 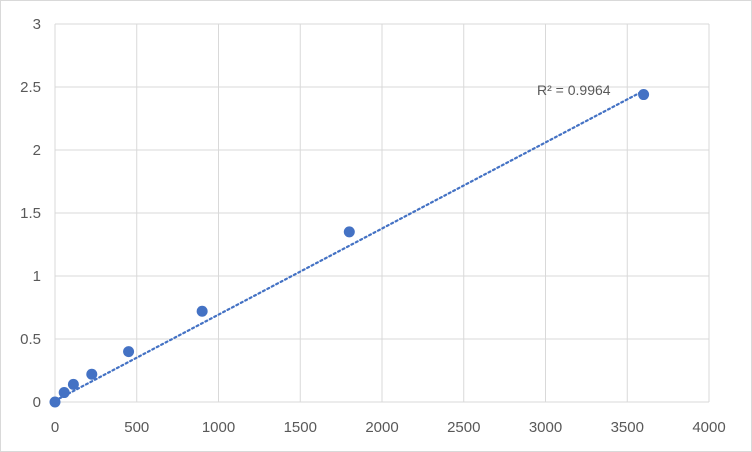 I want to click on x-tick-label: 0, so click(x=55, y=427).